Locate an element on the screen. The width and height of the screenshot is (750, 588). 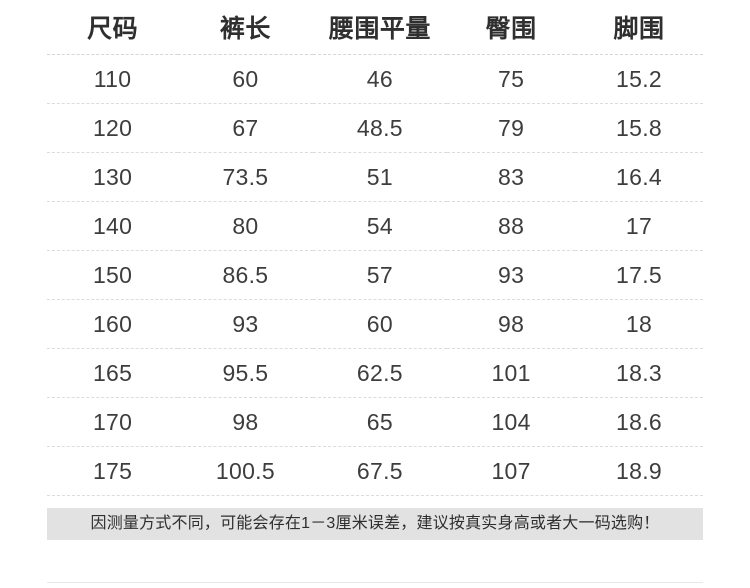
cell-pant-length: 67 is located at coordinates (245, 128).